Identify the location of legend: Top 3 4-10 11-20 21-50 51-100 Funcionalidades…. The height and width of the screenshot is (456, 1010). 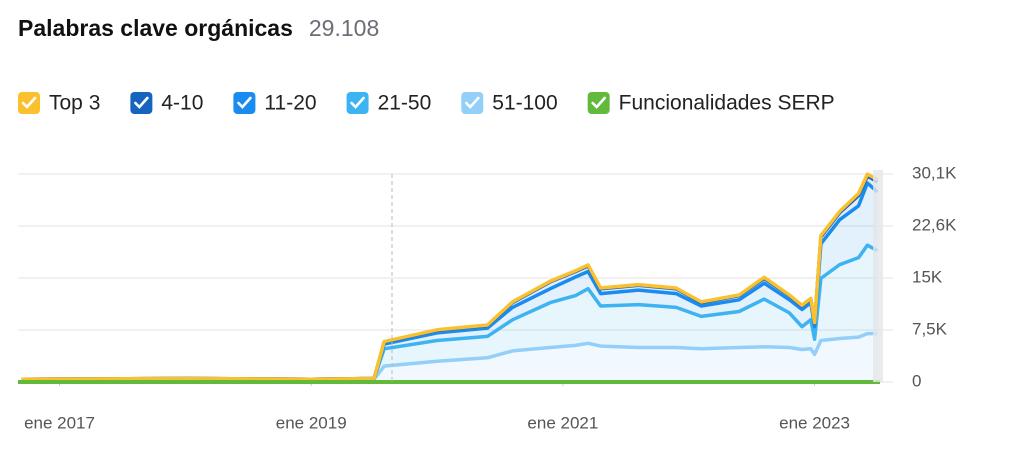
(426, 103).